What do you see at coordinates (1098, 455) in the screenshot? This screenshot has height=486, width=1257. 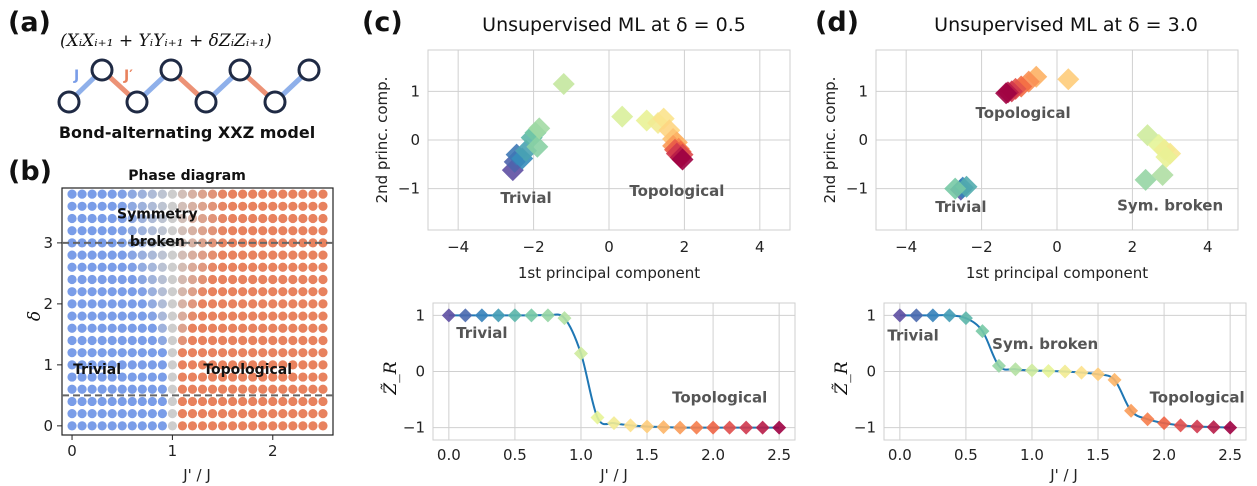 I see `x-tick-label: 1.5` at bounding box center [1098, 455].